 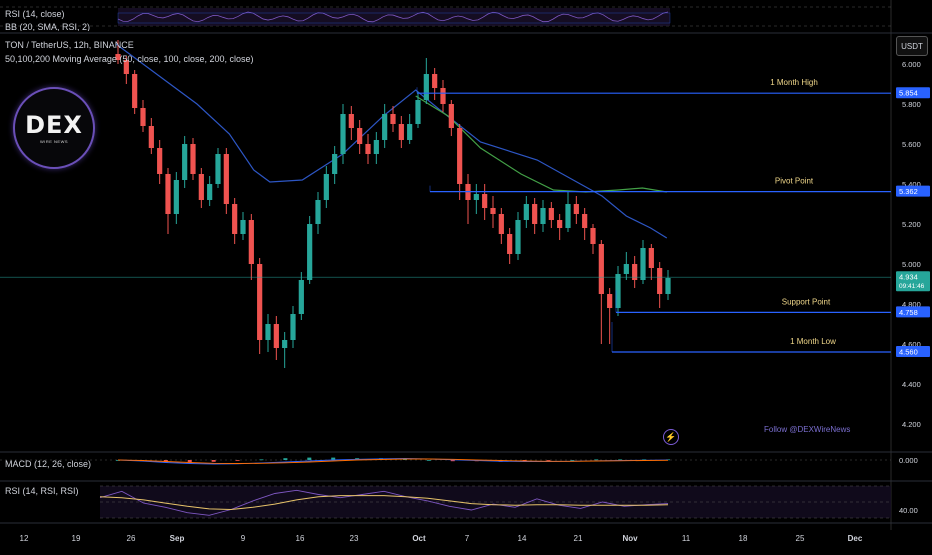 What do you see at coordinates (743, 538) in the screenshot?
I see `time-axis-tick: 18` at bounding box center [743, 538].